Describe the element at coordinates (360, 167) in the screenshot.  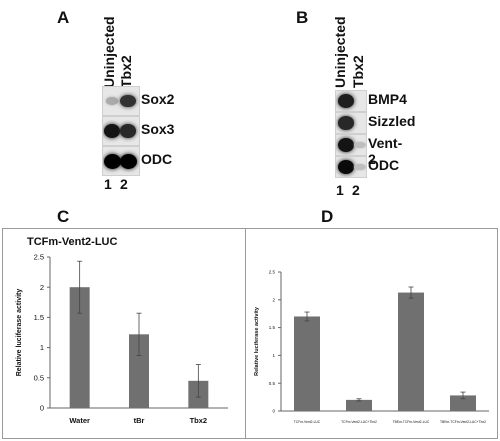
I see `b-band-odc-lane2` at that location.